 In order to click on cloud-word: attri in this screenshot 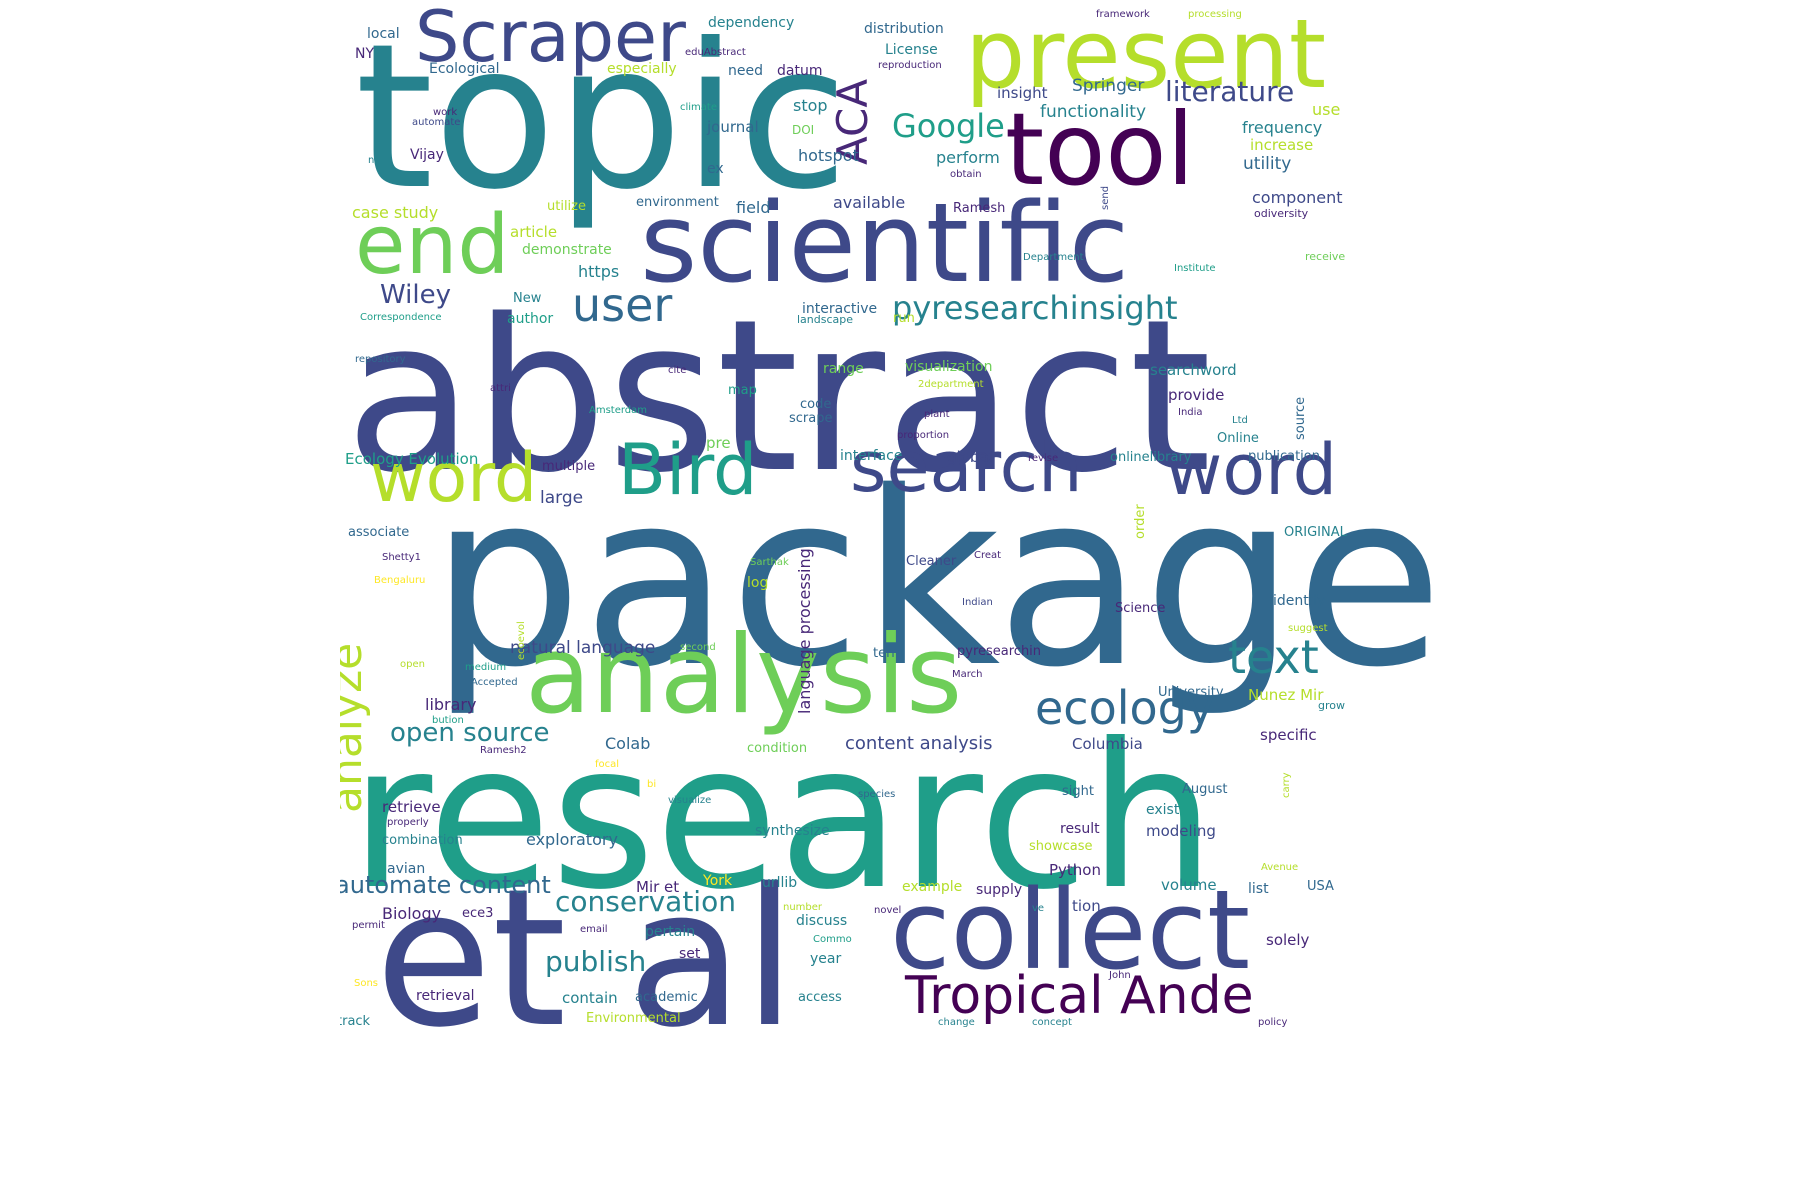, I will do `click(500, 388)`.